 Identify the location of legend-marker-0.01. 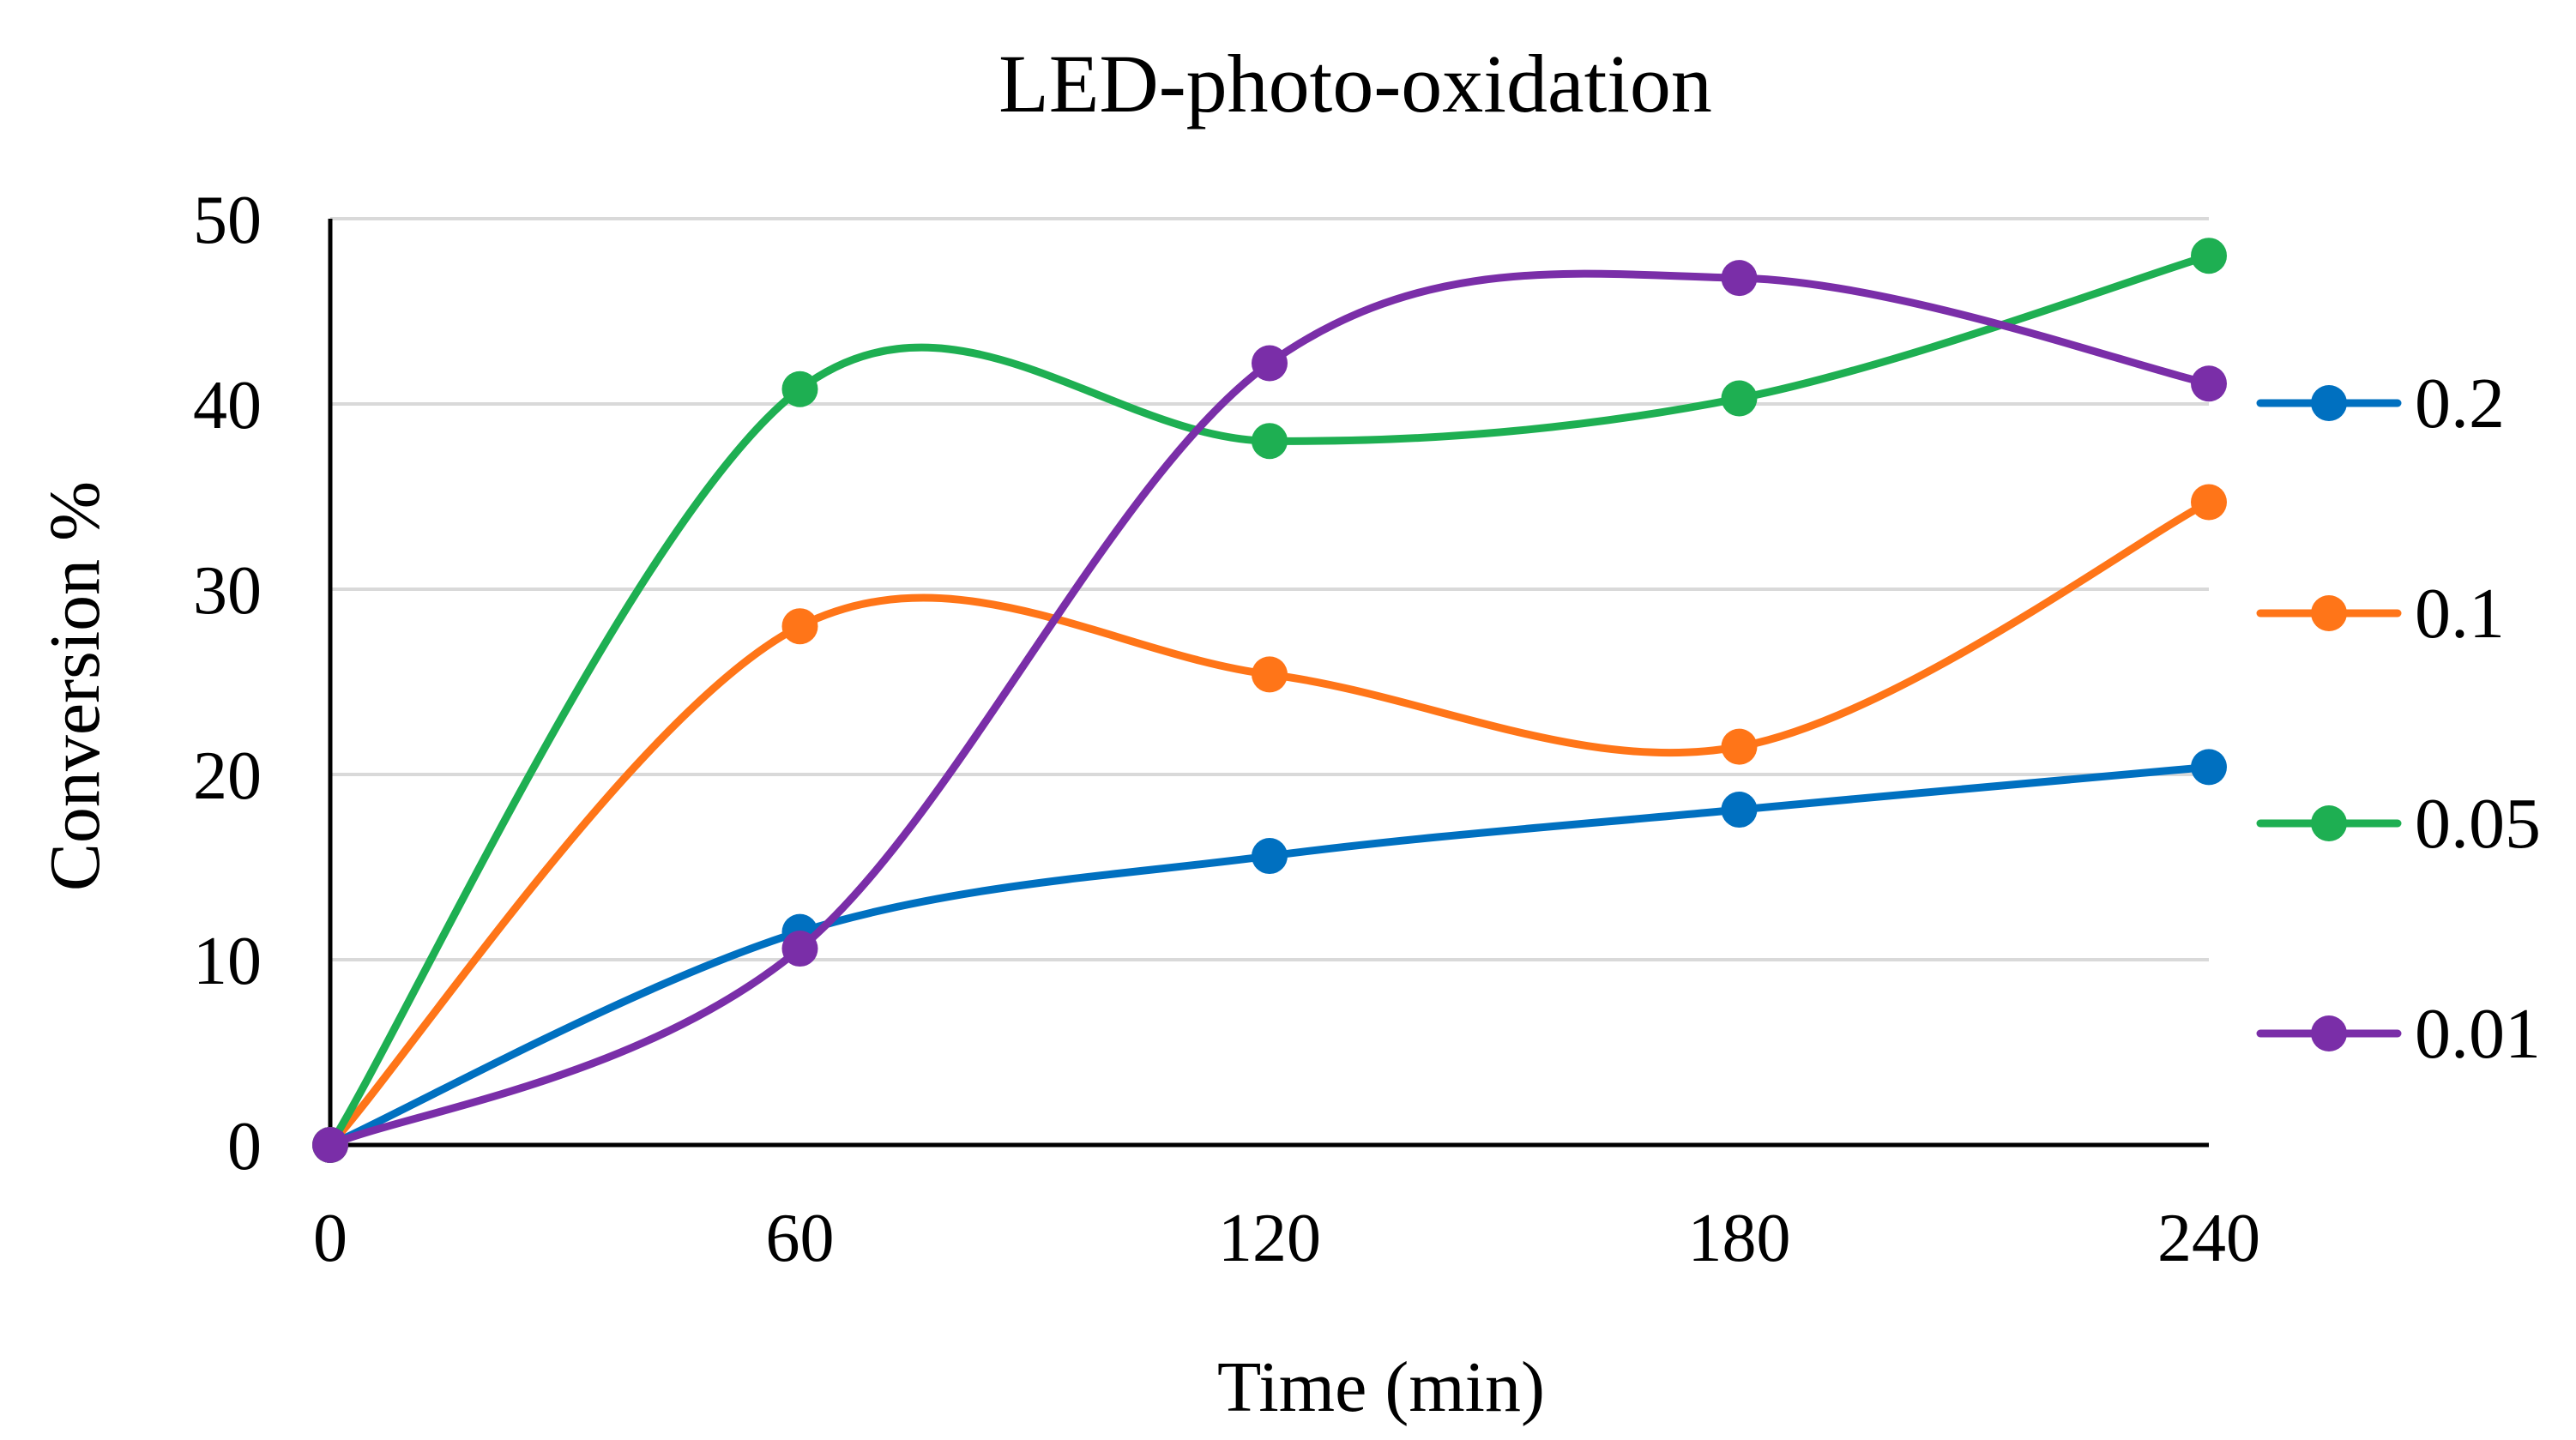
(2329, 1033).